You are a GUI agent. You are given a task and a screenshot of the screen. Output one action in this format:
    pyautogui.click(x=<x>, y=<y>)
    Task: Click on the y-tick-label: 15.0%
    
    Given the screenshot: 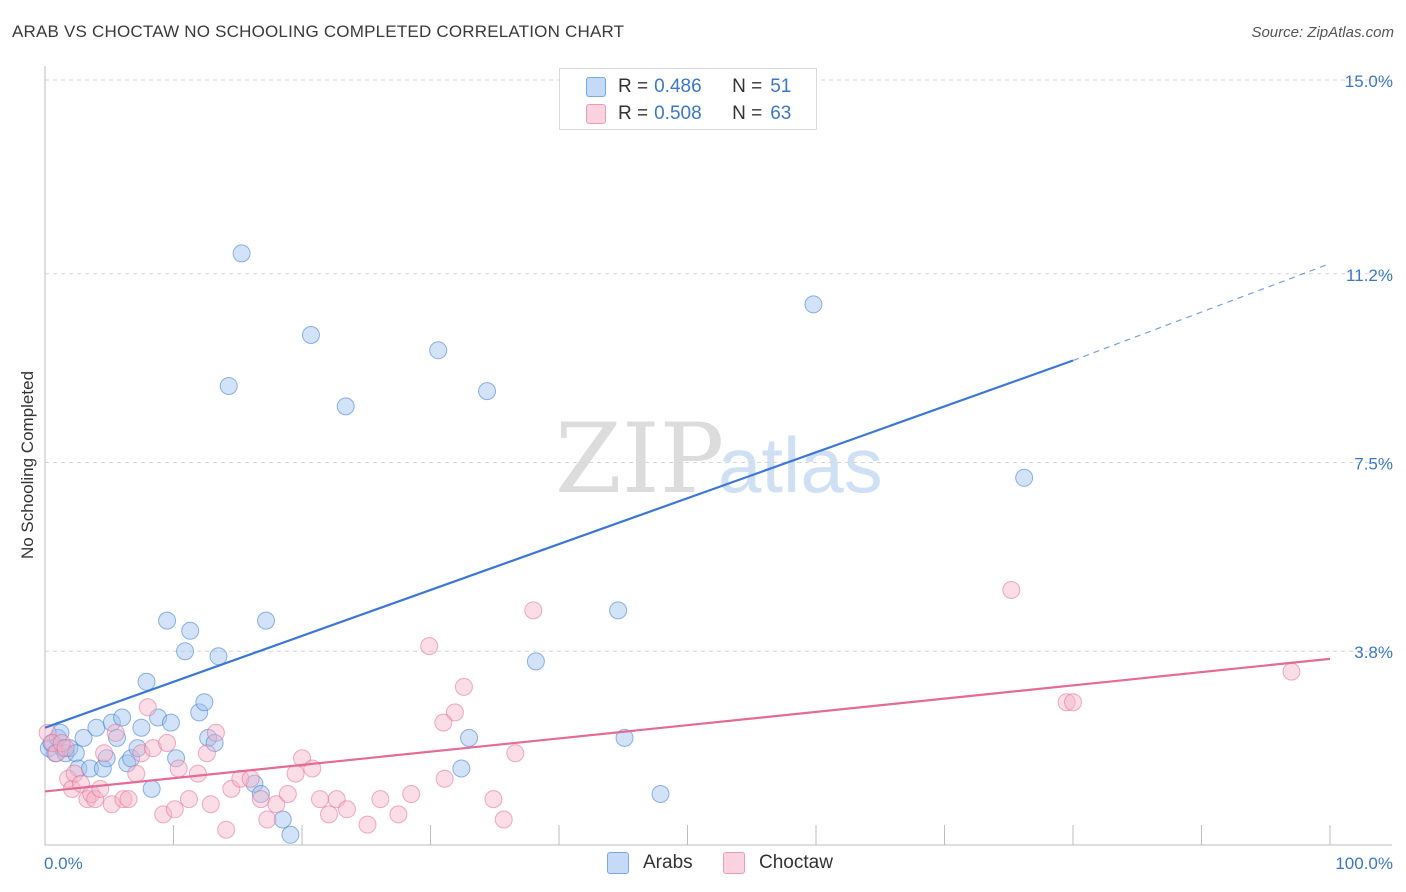 What is the action you would take?
    pyautogui.click(x=1369, y=81)
    